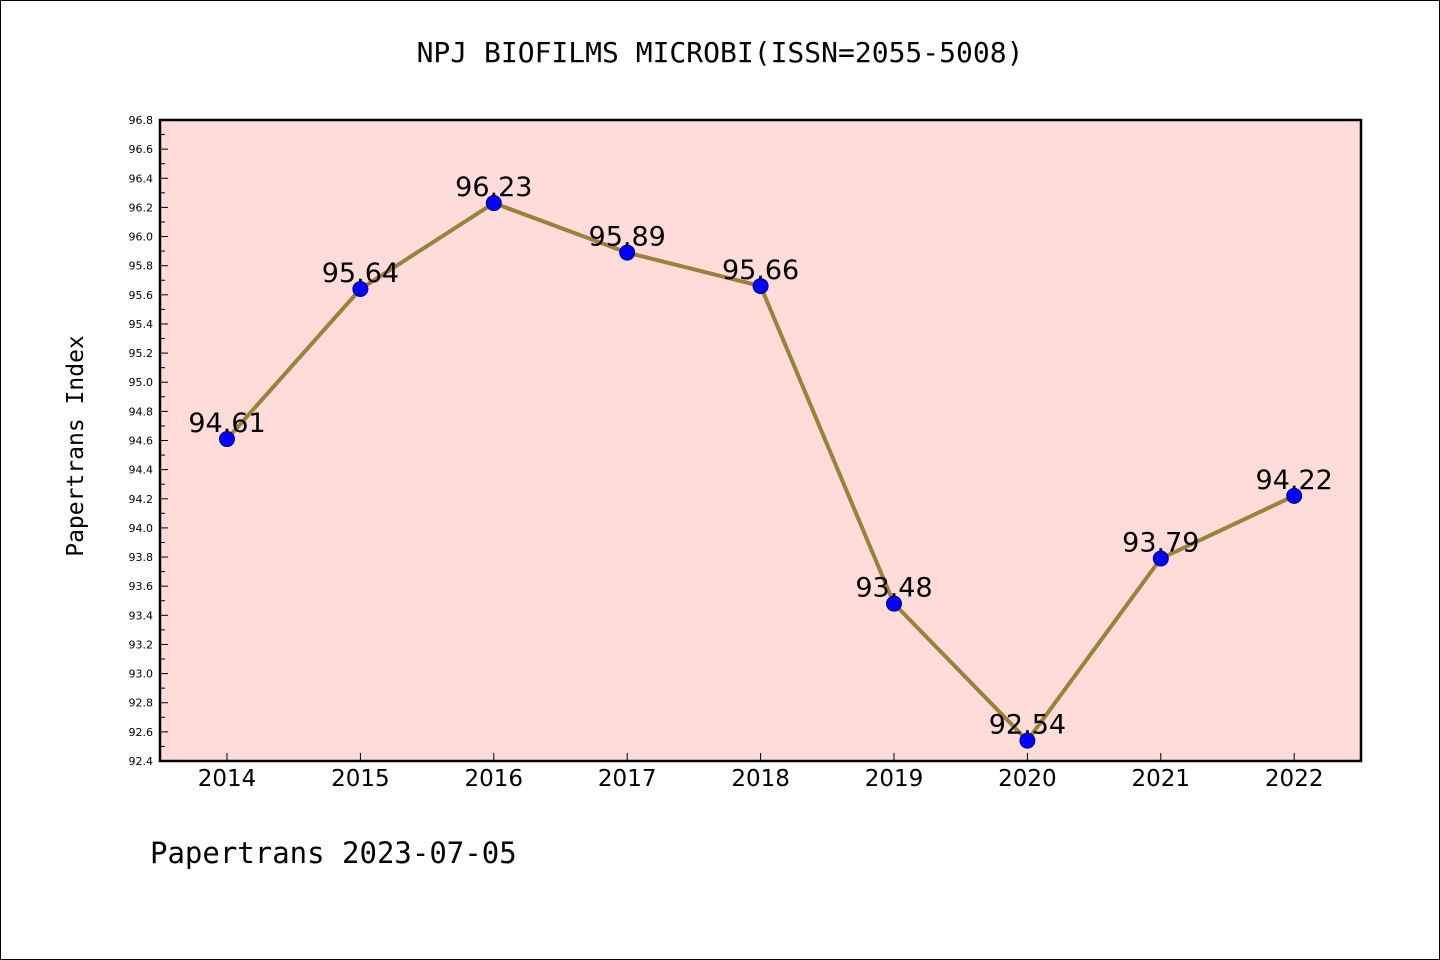 The width and height of the screenshot is (1440, 960). I want to click on y-tick-label: 95.4, so click(141, 324).